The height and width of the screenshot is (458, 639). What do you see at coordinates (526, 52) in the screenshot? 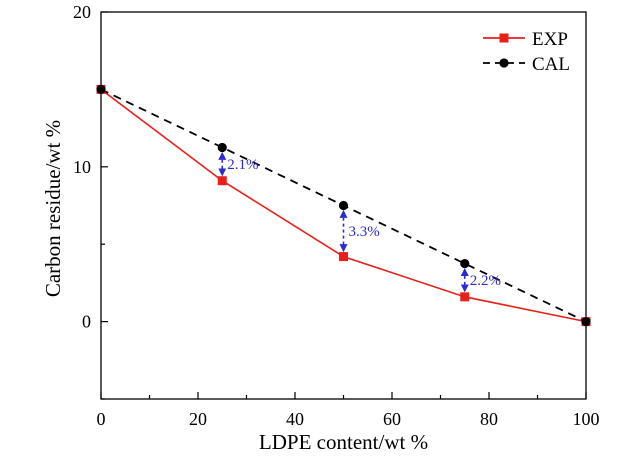
I see `legend: EXP CAL` at bounding box center [526, 52].